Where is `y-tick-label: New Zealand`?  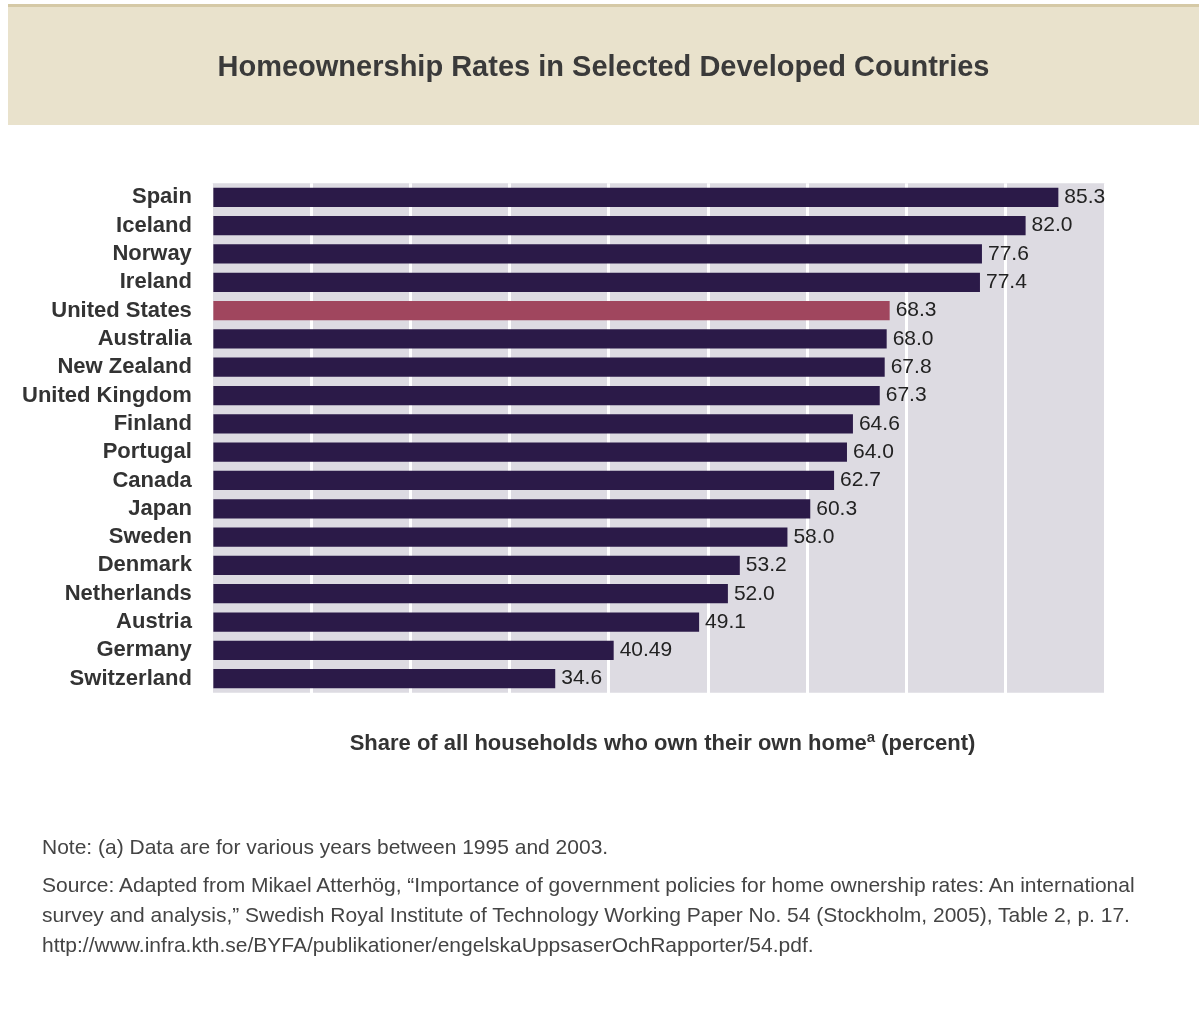
y-tick-label: New Zealand is located at coordinates (124, 366).